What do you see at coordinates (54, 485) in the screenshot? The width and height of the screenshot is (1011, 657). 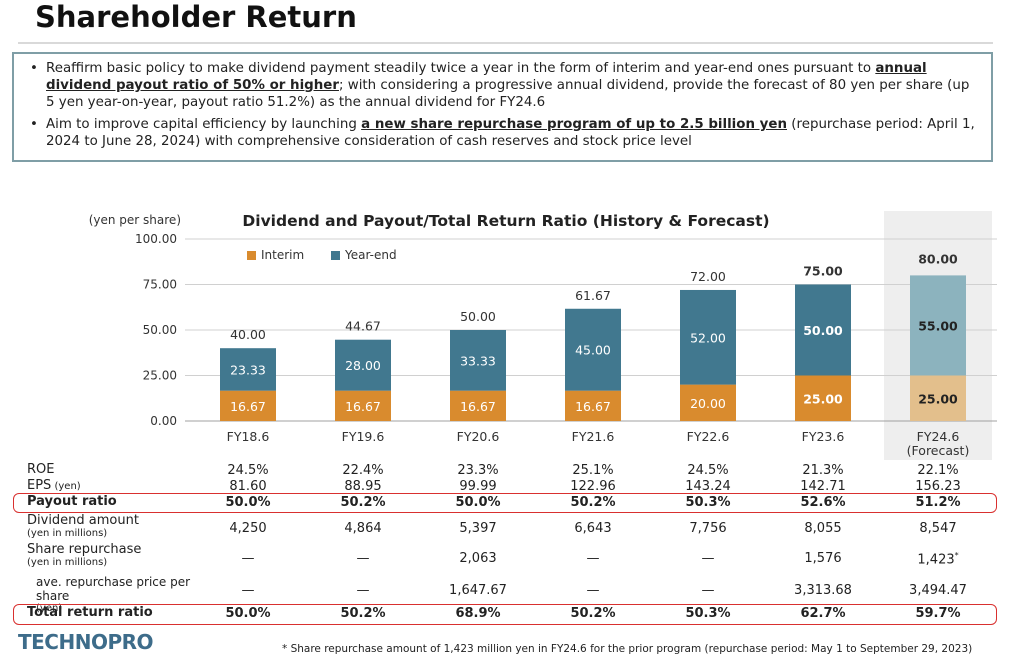 I see `row-label: EPS (yen)` at bounding box center [54, 485].